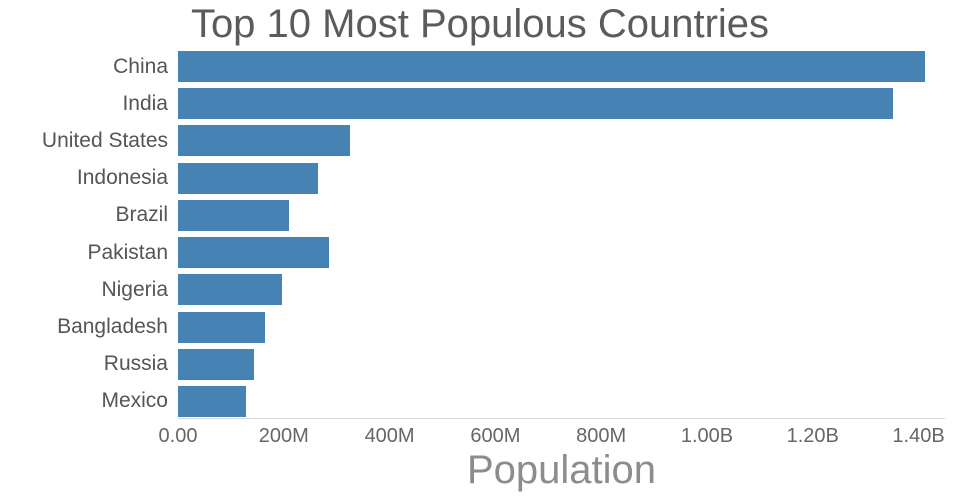  I want to click on x-tick-label: 1.40B, so click(918, 436).